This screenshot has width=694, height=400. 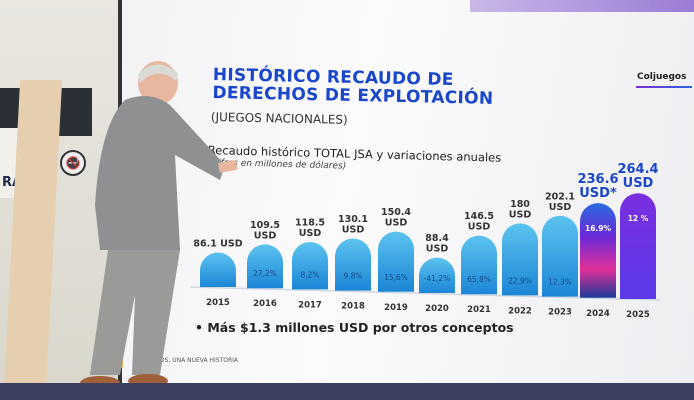 What do you see at coordinates (520, 259) in the screenshot?
I see `bar-2022` at bounding box center [520, 259].